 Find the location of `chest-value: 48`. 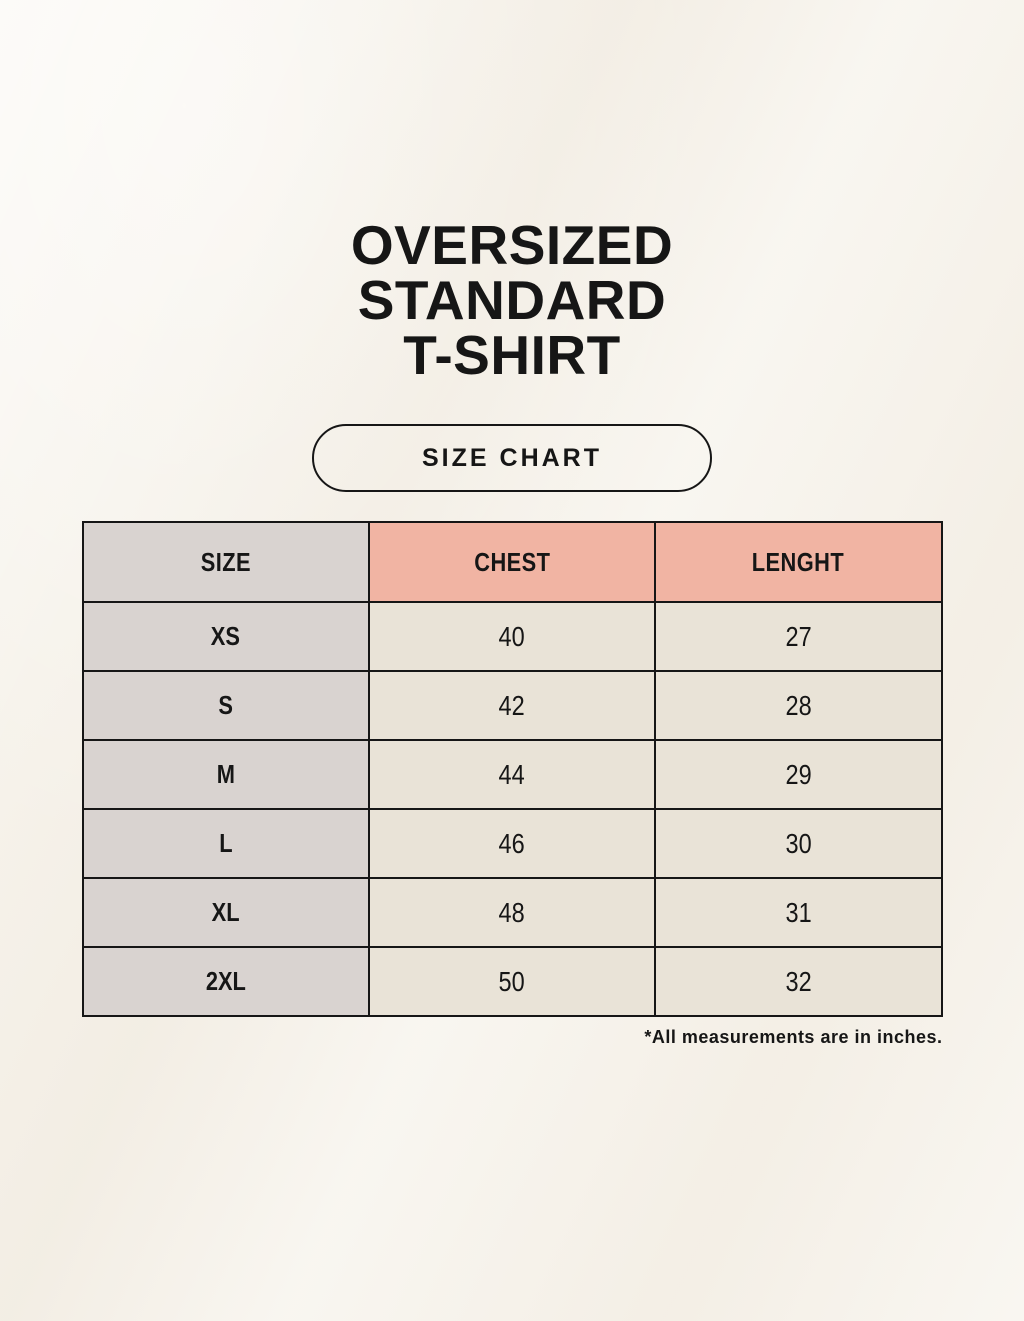

chest-value: 48 is located at coordinates (512, 912).